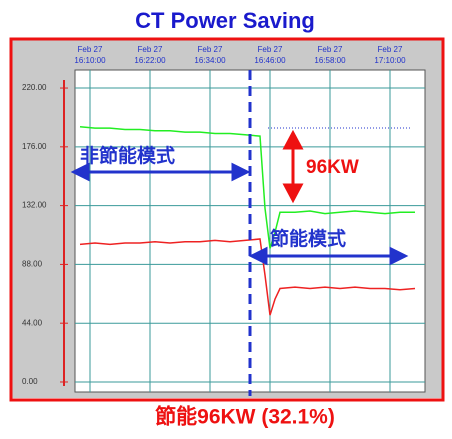 The height and width of the screenshot is (439, 452). I want to click on x-tick-time: 16:22:00, so click(150, 60).